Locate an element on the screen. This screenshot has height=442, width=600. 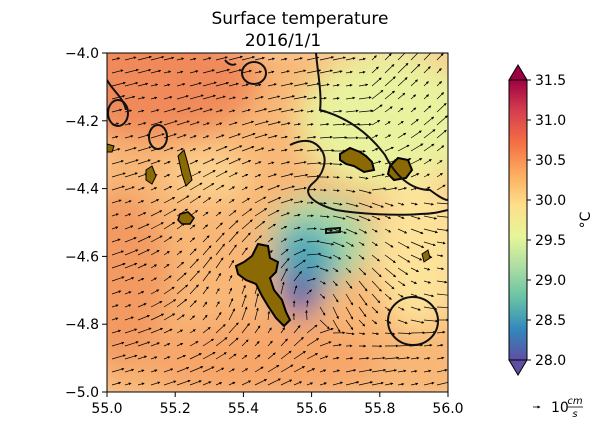
y-tick-4: −4.8 is located at coordinates (86, 325).